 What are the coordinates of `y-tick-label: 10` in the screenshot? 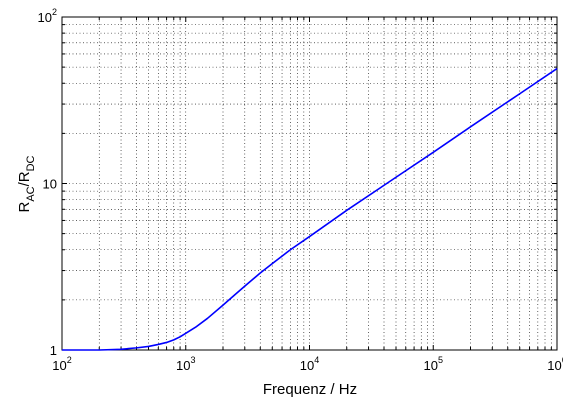 It's located at (50, 184).